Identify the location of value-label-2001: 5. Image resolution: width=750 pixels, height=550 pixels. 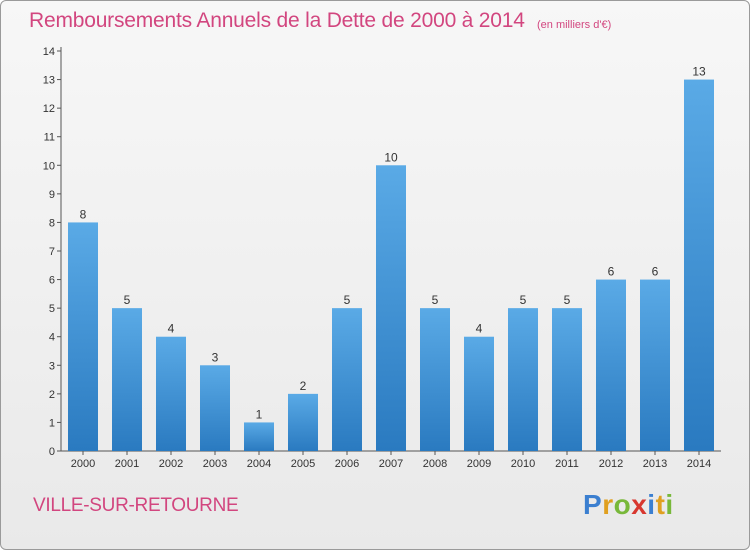
(127, 300).